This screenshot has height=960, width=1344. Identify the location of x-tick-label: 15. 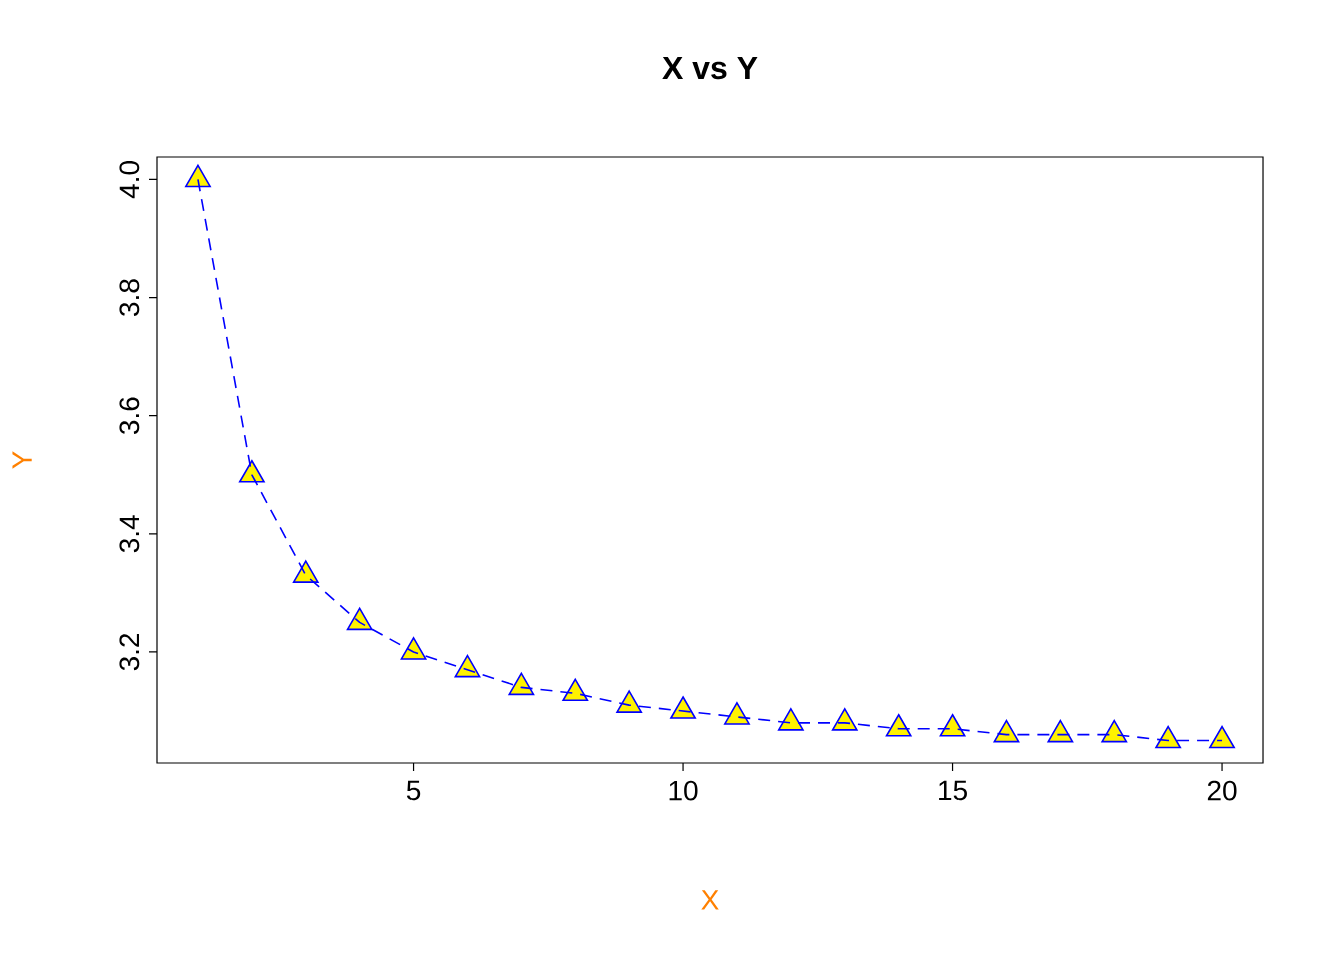
(953, 790).